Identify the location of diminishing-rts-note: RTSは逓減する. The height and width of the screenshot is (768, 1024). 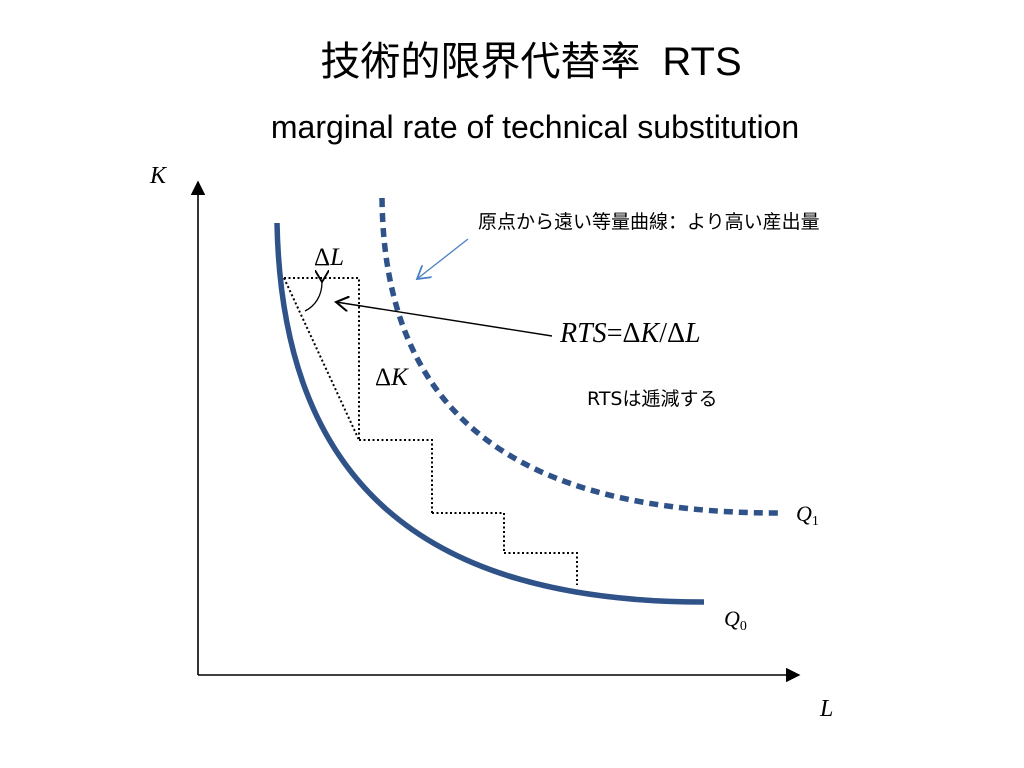
(652, 399).